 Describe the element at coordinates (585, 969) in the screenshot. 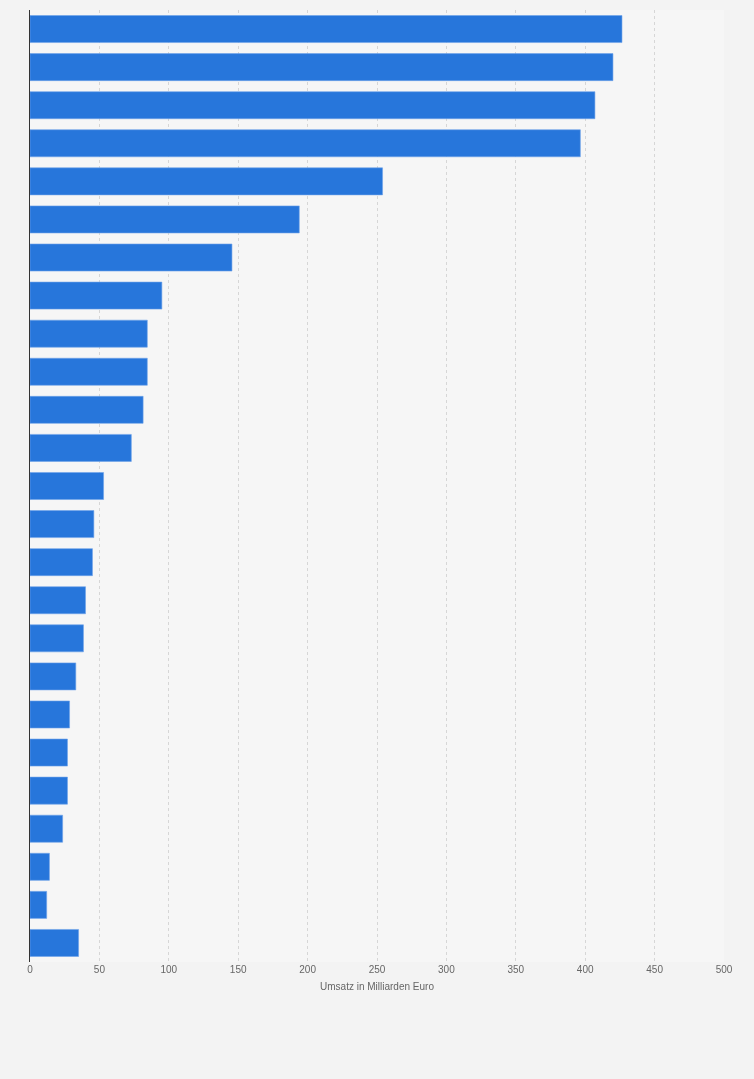

I see `x-tick-label: 400` at that location.